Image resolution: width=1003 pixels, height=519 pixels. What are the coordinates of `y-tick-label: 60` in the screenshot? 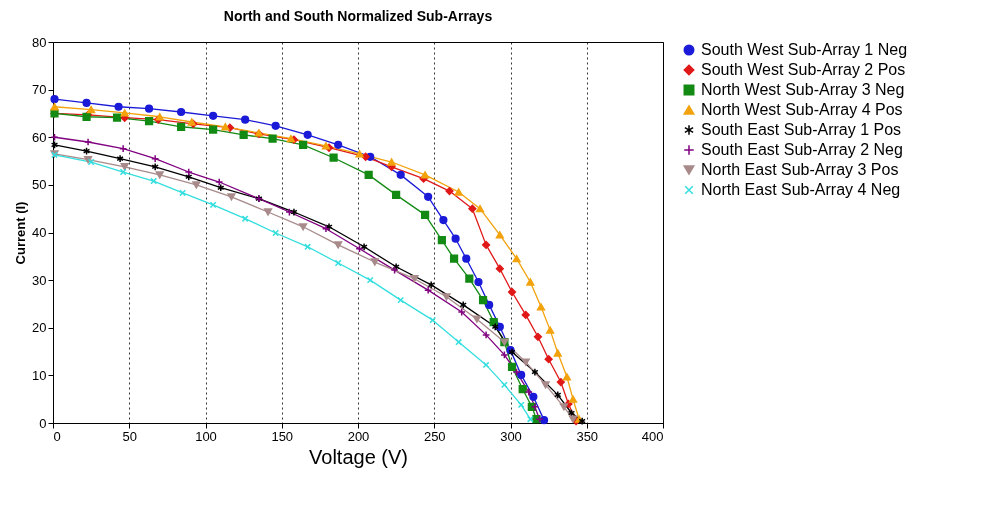 It's located at (39, 137).